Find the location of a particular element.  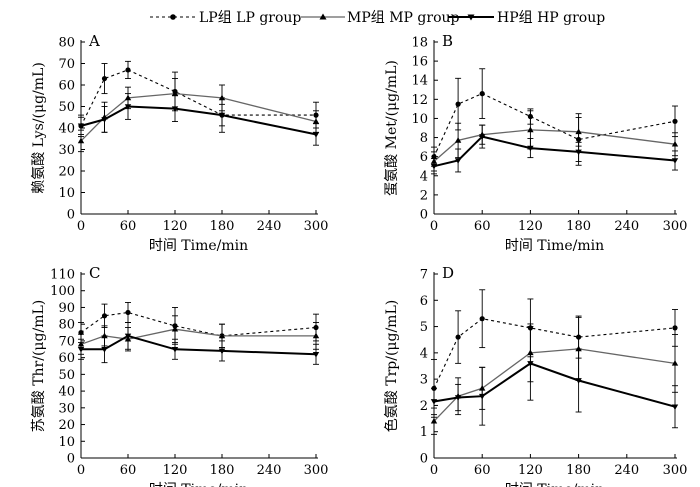

panel-letter: B is located at coordinates (447, 41).